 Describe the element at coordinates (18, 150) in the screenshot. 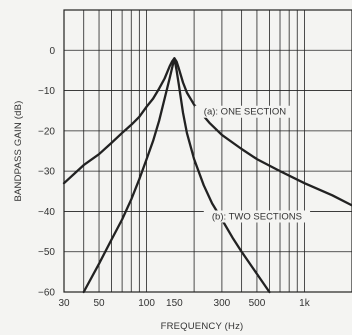

I see `y-axis-label: BANDPASS GAIN (dB)` at that location.